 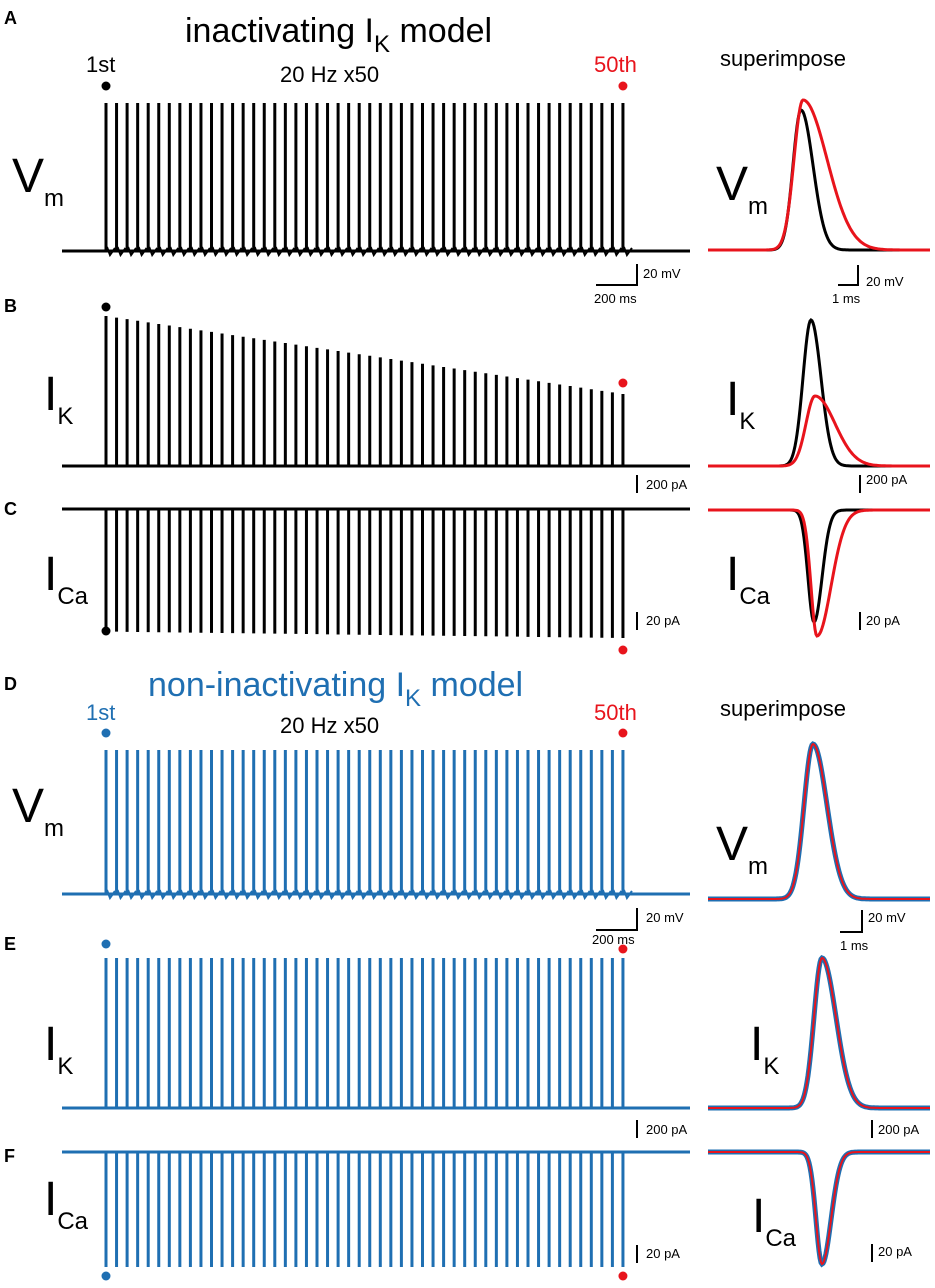 I want to click on d-last-marker, so click(x=623, y=733).